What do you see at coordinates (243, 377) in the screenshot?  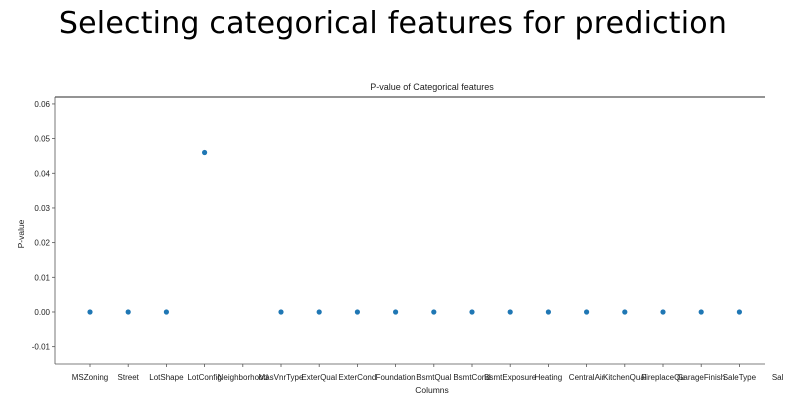 I see `x-tick-label: Neighborhood` at bounding box center [243, 377].